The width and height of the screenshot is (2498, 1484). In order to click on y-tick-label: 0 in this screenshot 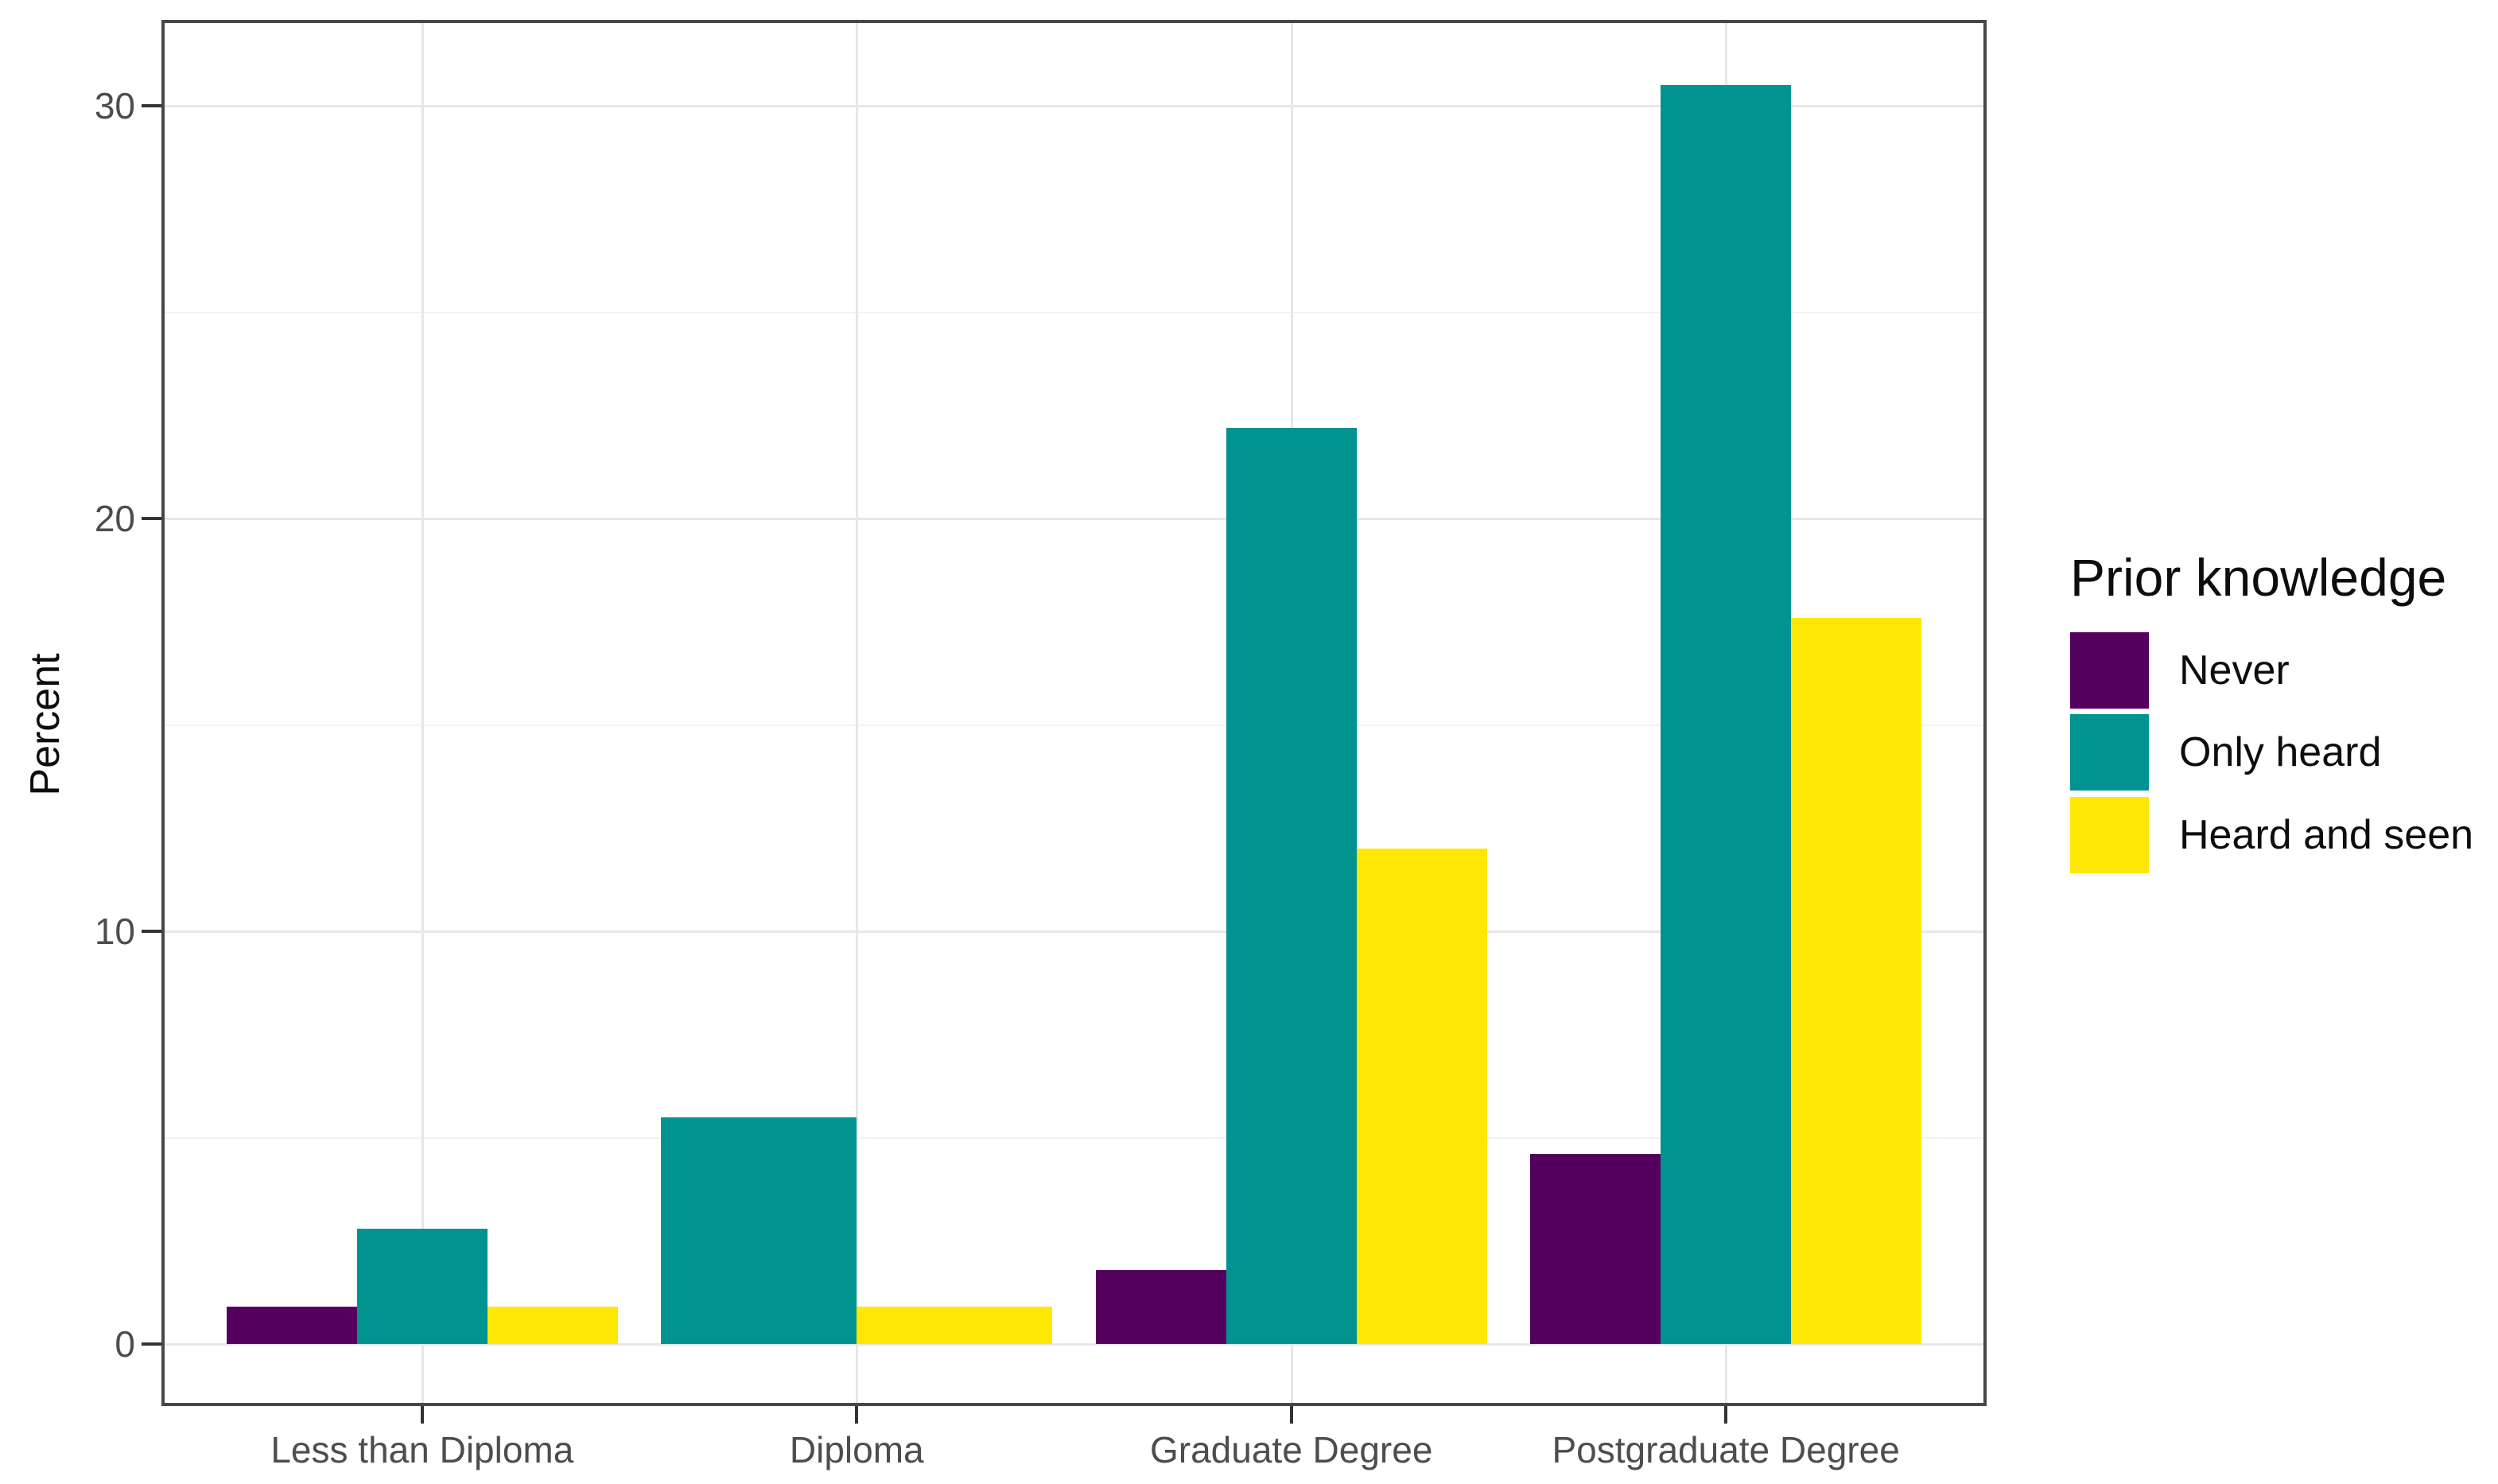, I will do `click(125, 1344)`.